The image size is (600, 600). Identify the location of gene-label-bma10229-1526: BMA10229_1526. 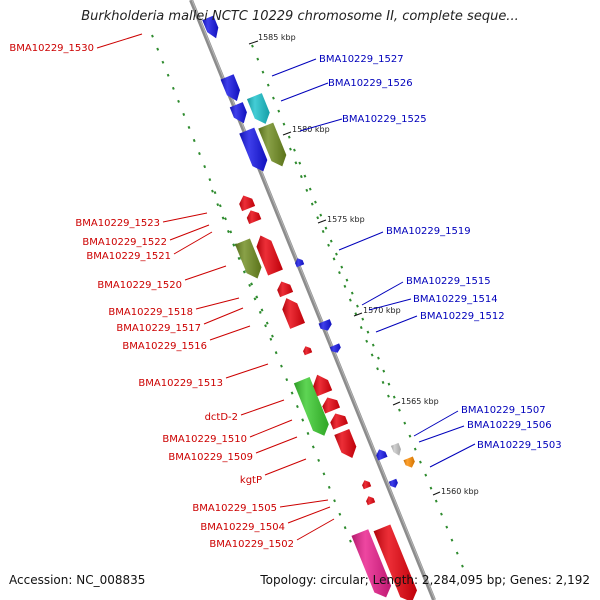
(370, 83).